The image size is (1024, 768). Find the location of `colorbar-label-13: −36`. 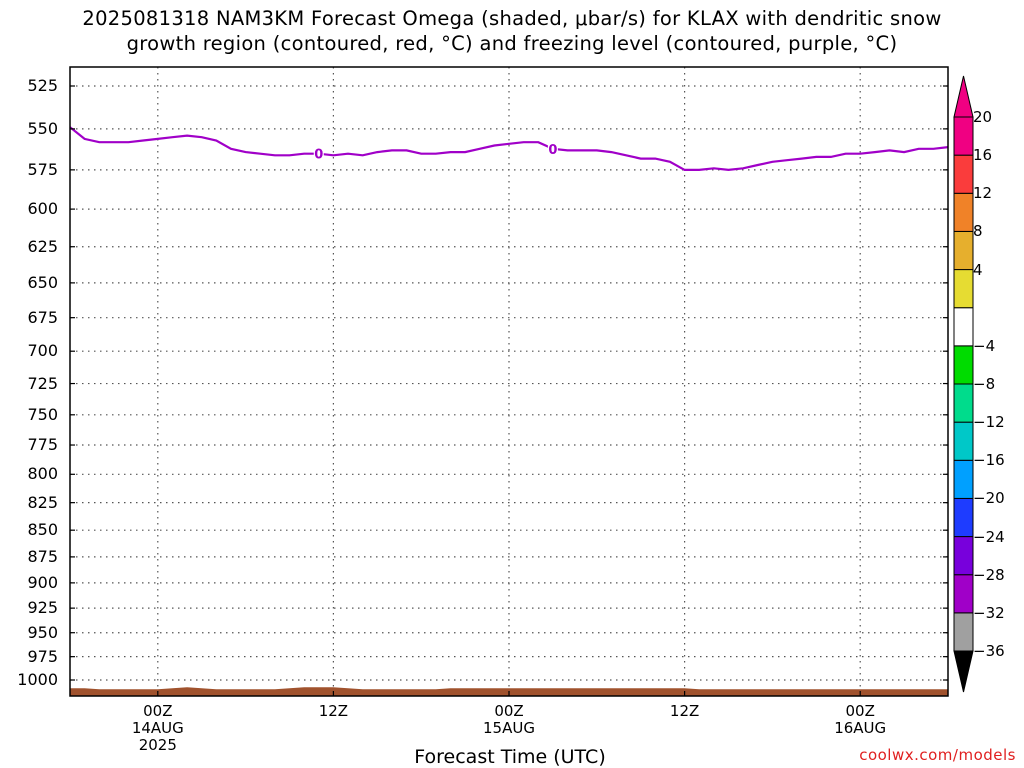

colorbar-label-13: −36 is located at coordinates (989, 651).